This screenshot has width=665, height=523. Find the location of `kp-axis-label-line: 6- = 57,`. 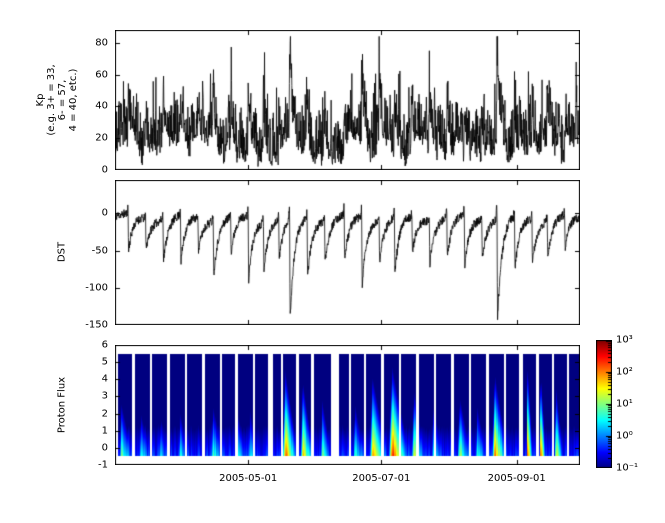

kp-axis-label-line: 6- = 57, is located at coordinates (62, 100).